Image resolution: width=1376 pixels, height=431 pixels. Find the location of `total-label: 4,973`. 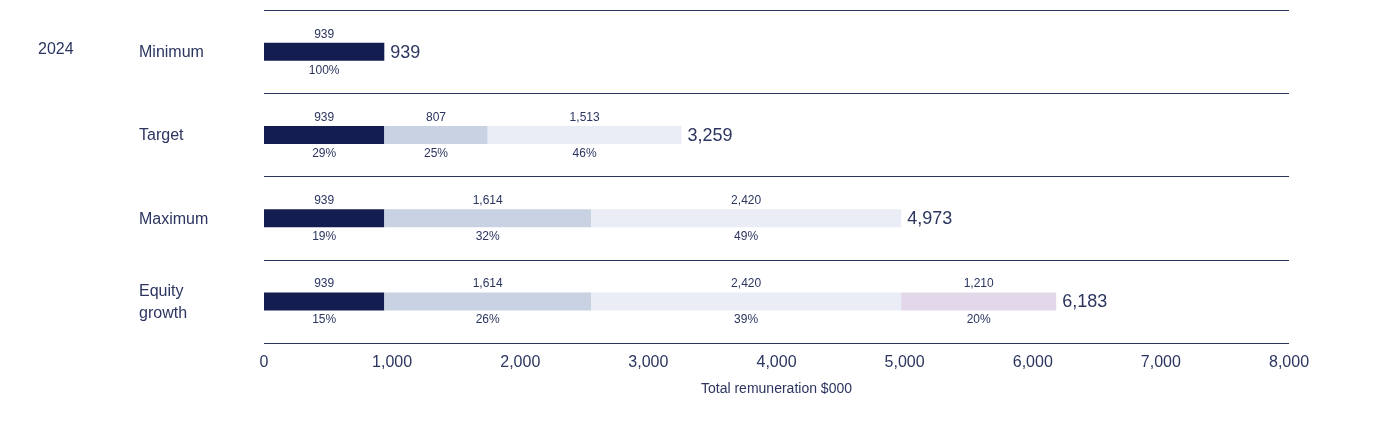

total-label: 4,973 is located at coordinates (930, 218).